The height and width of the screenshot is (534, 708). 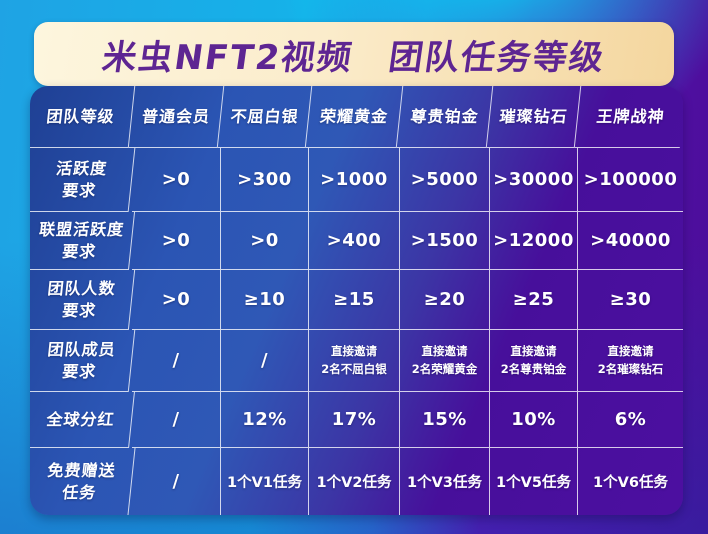 What do you see at coordinates (354, 361) in the screenshot?
I see `value-cell: 直接邀请 2名不屈白银` at bounding box center [354, 361].